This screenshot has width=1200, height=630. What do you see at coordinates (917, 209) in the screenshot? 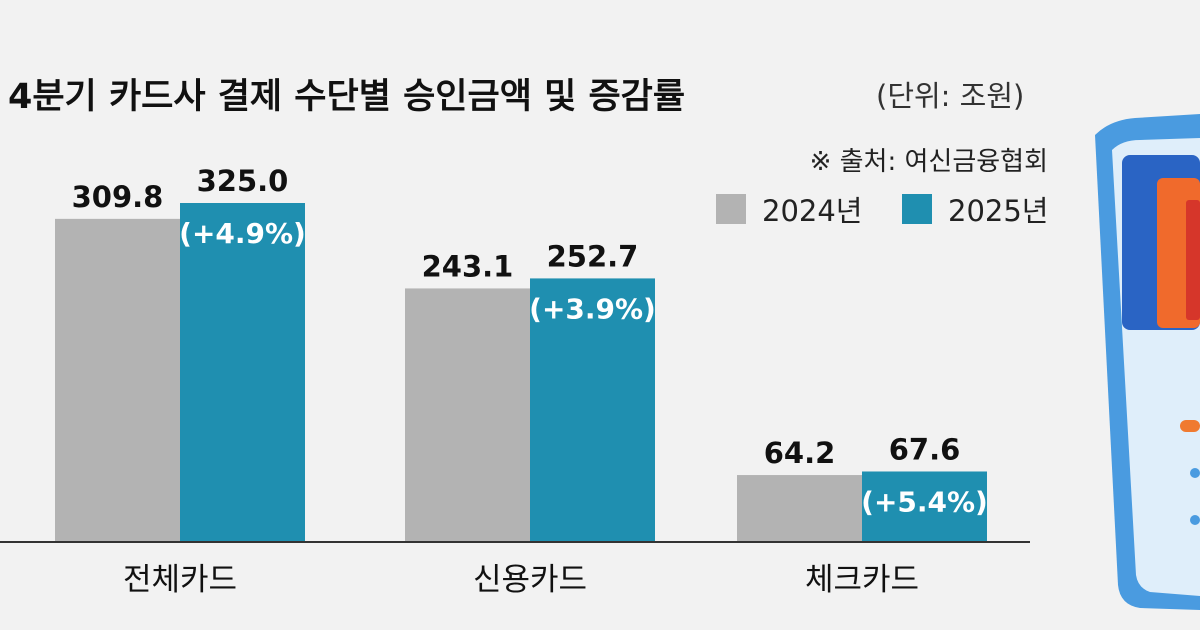
I see `legend-swatch-2025` at bounding box center [917, 209].